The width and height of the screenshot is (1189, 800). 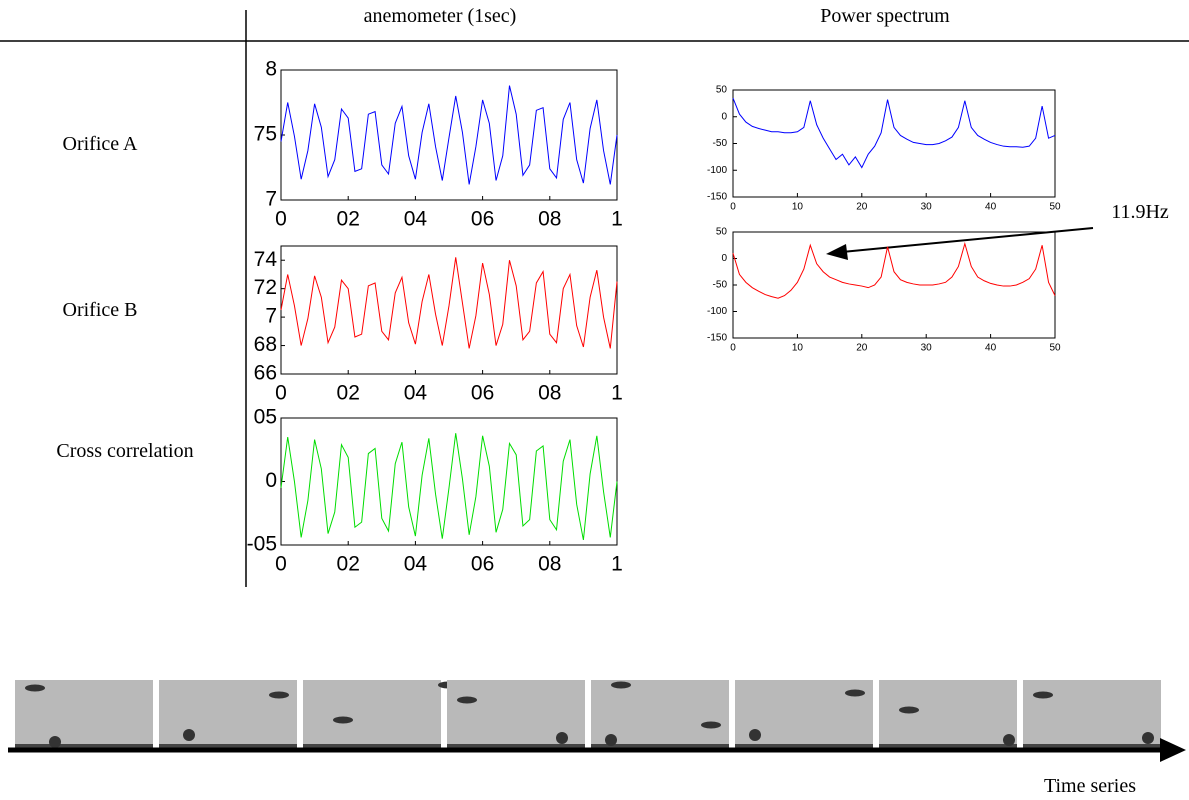 I want to click on row-label: Orifice A, so click(x=101, y=144).